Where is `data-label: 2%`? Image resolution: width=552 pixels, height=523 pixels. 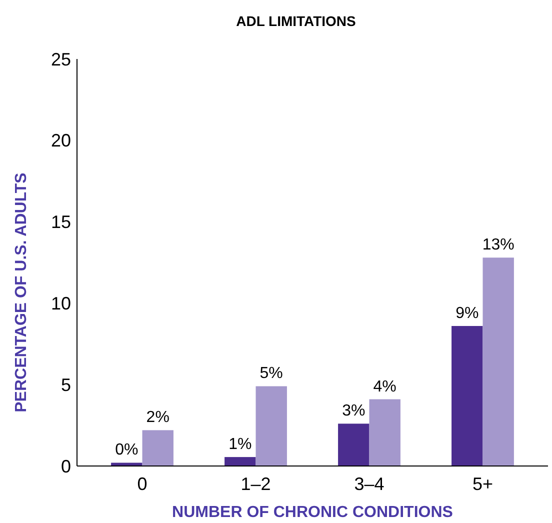
data-label: 2% is located at coordinates (158, 417).